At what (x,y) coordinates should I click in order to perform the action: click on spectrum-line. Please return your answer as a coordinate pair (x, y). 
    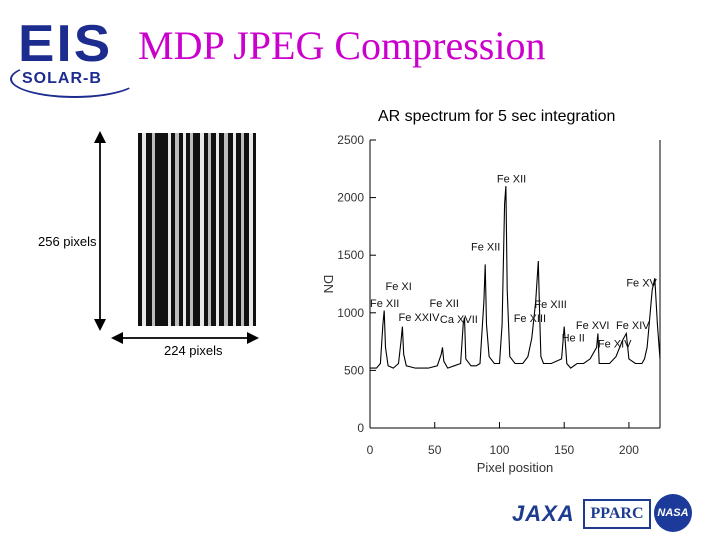
    Looking at the image, I should click on (515, 277).